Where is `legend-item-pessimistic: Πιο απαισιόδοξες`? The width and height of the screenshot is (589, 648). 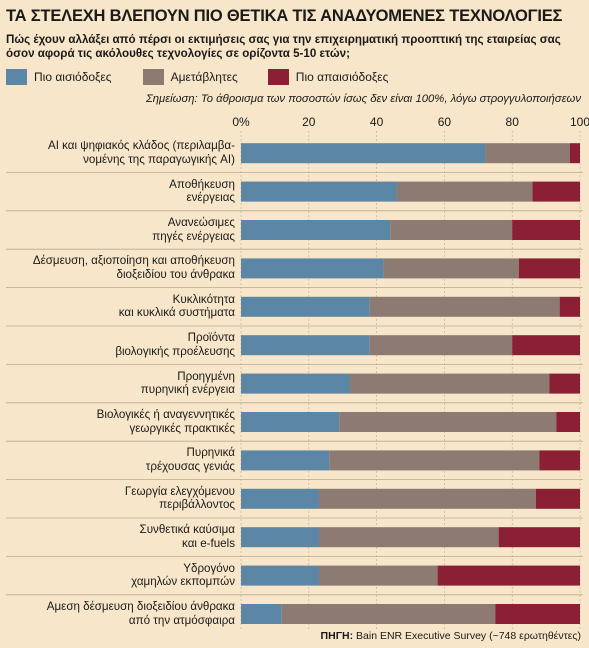
legend-item-pessimistic: Πιο απαισιόδοξες is located at coordinates (328, 77).